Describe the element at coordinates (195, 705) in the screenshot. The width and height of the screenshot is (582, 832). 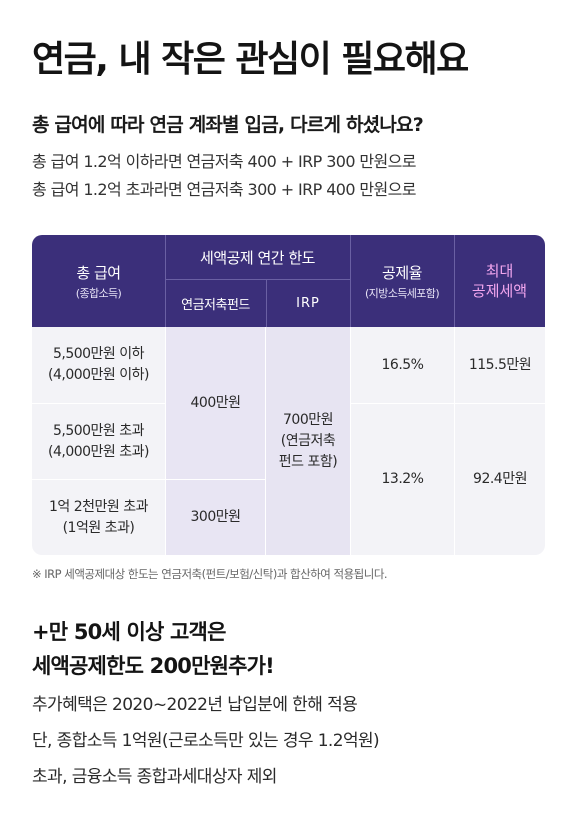
I see `extra-line-1: 추가혜택은 2020~2022년 납입분에 한해 적용` at that location.